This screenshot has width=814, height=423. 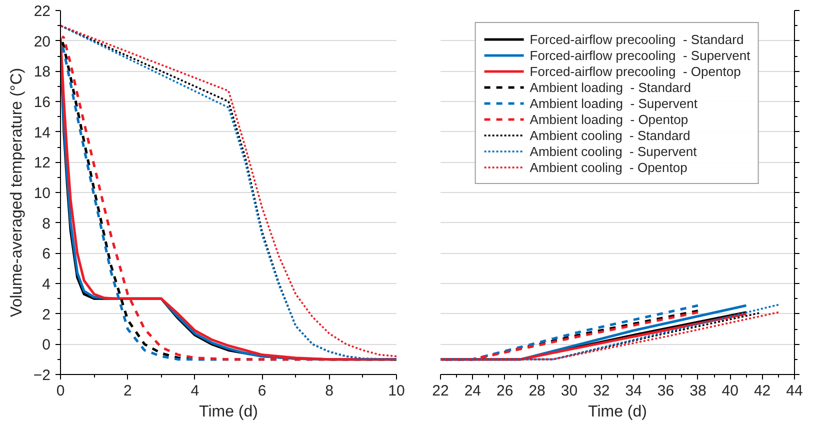 What do you see at coordinates (762, 391) in the screenshot?
I see `x-tick-label: 42` at bounding box center [762, 391].